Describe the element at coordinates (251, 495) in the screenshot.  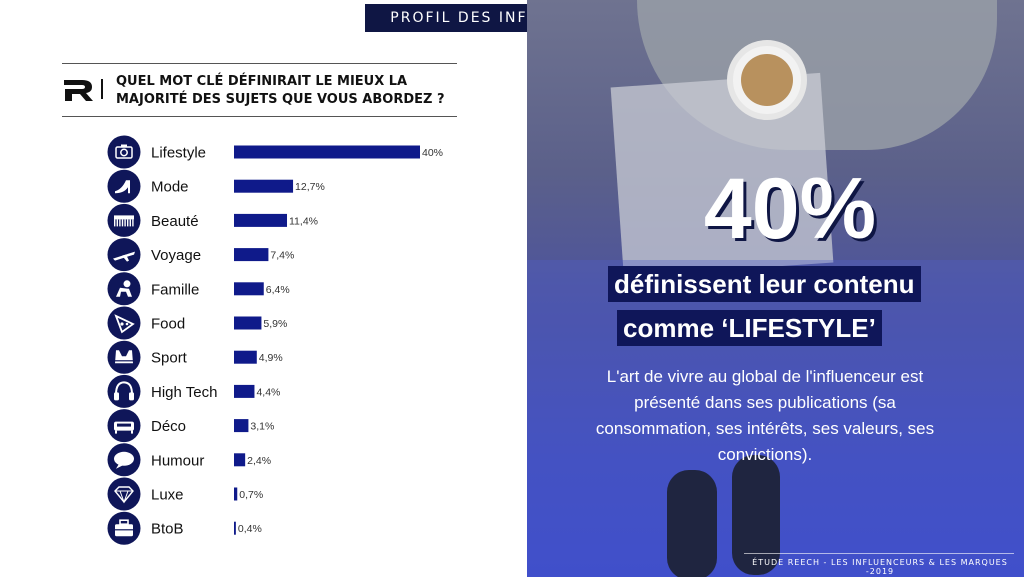
I see `value-label: 0,7%` at that location.